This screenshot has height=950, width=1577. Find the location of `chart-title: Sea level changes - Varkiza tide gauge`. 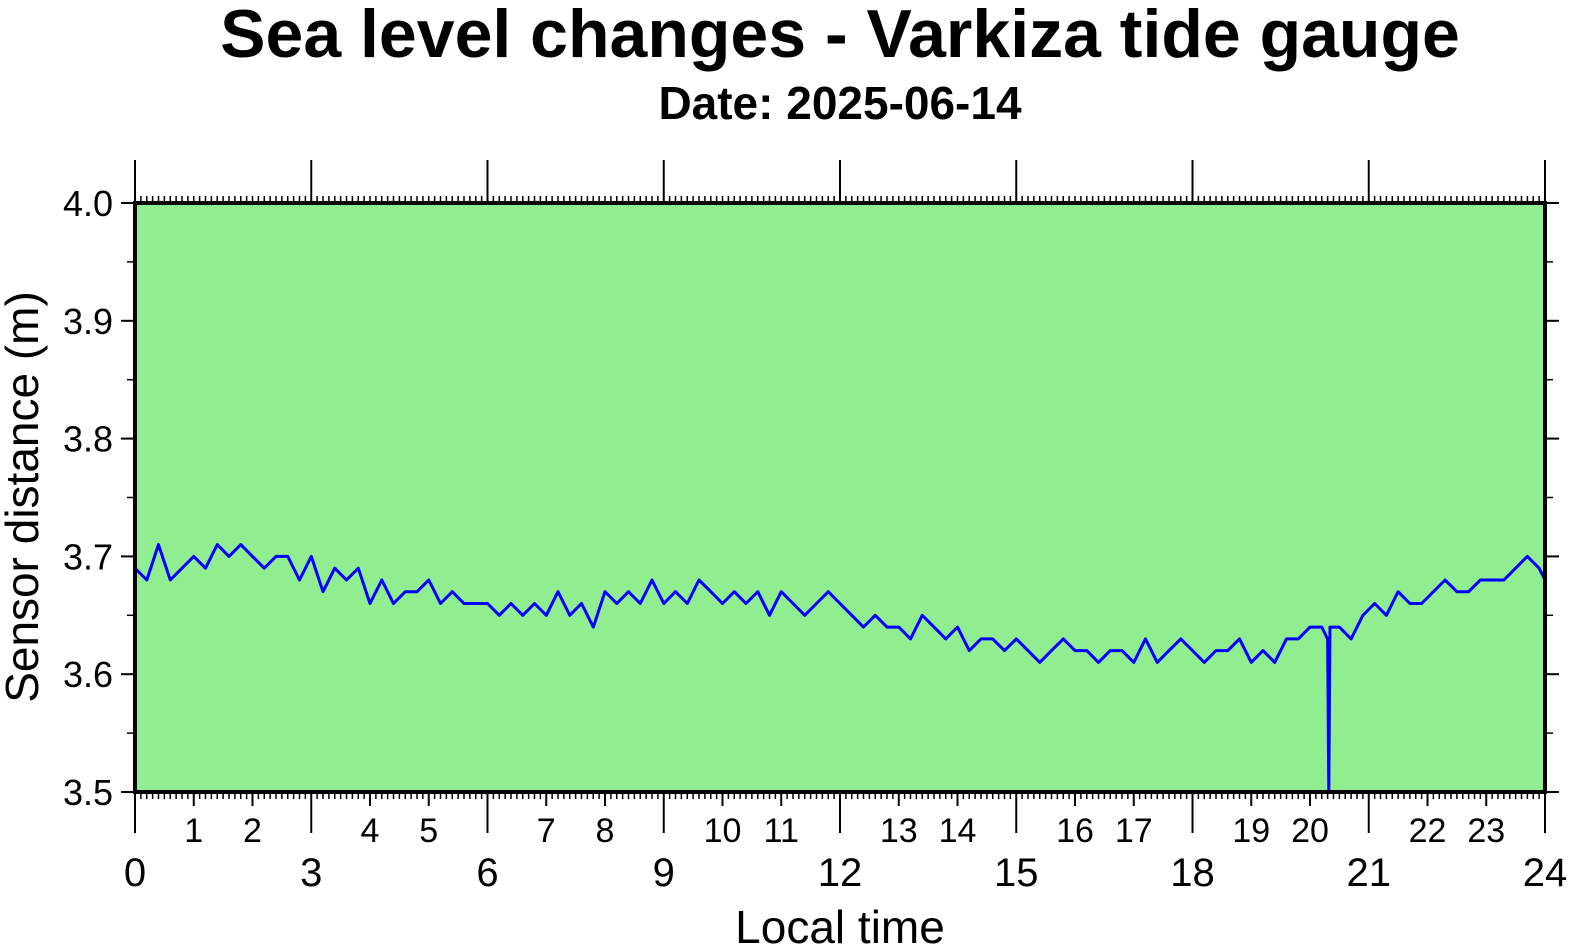

chart-title: Sea level changes - Varkiza tide gauge is located at coordinates (840, 36).